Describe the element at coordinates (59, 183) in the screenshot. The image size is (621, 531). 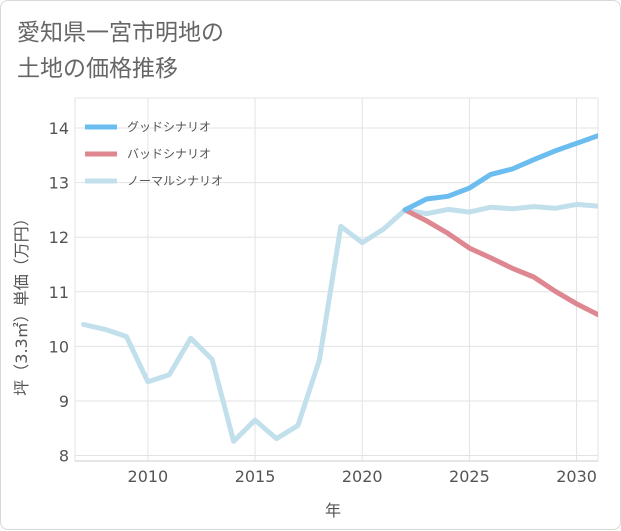
I see `y-tick-label: 13` at that location.